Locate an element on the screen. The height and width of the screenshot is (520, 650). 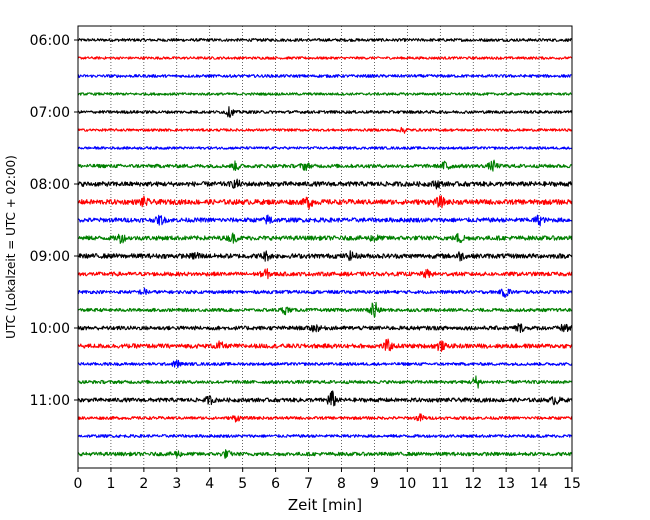
x-tick-label-10: 10 is located at coordinates (407, 484).